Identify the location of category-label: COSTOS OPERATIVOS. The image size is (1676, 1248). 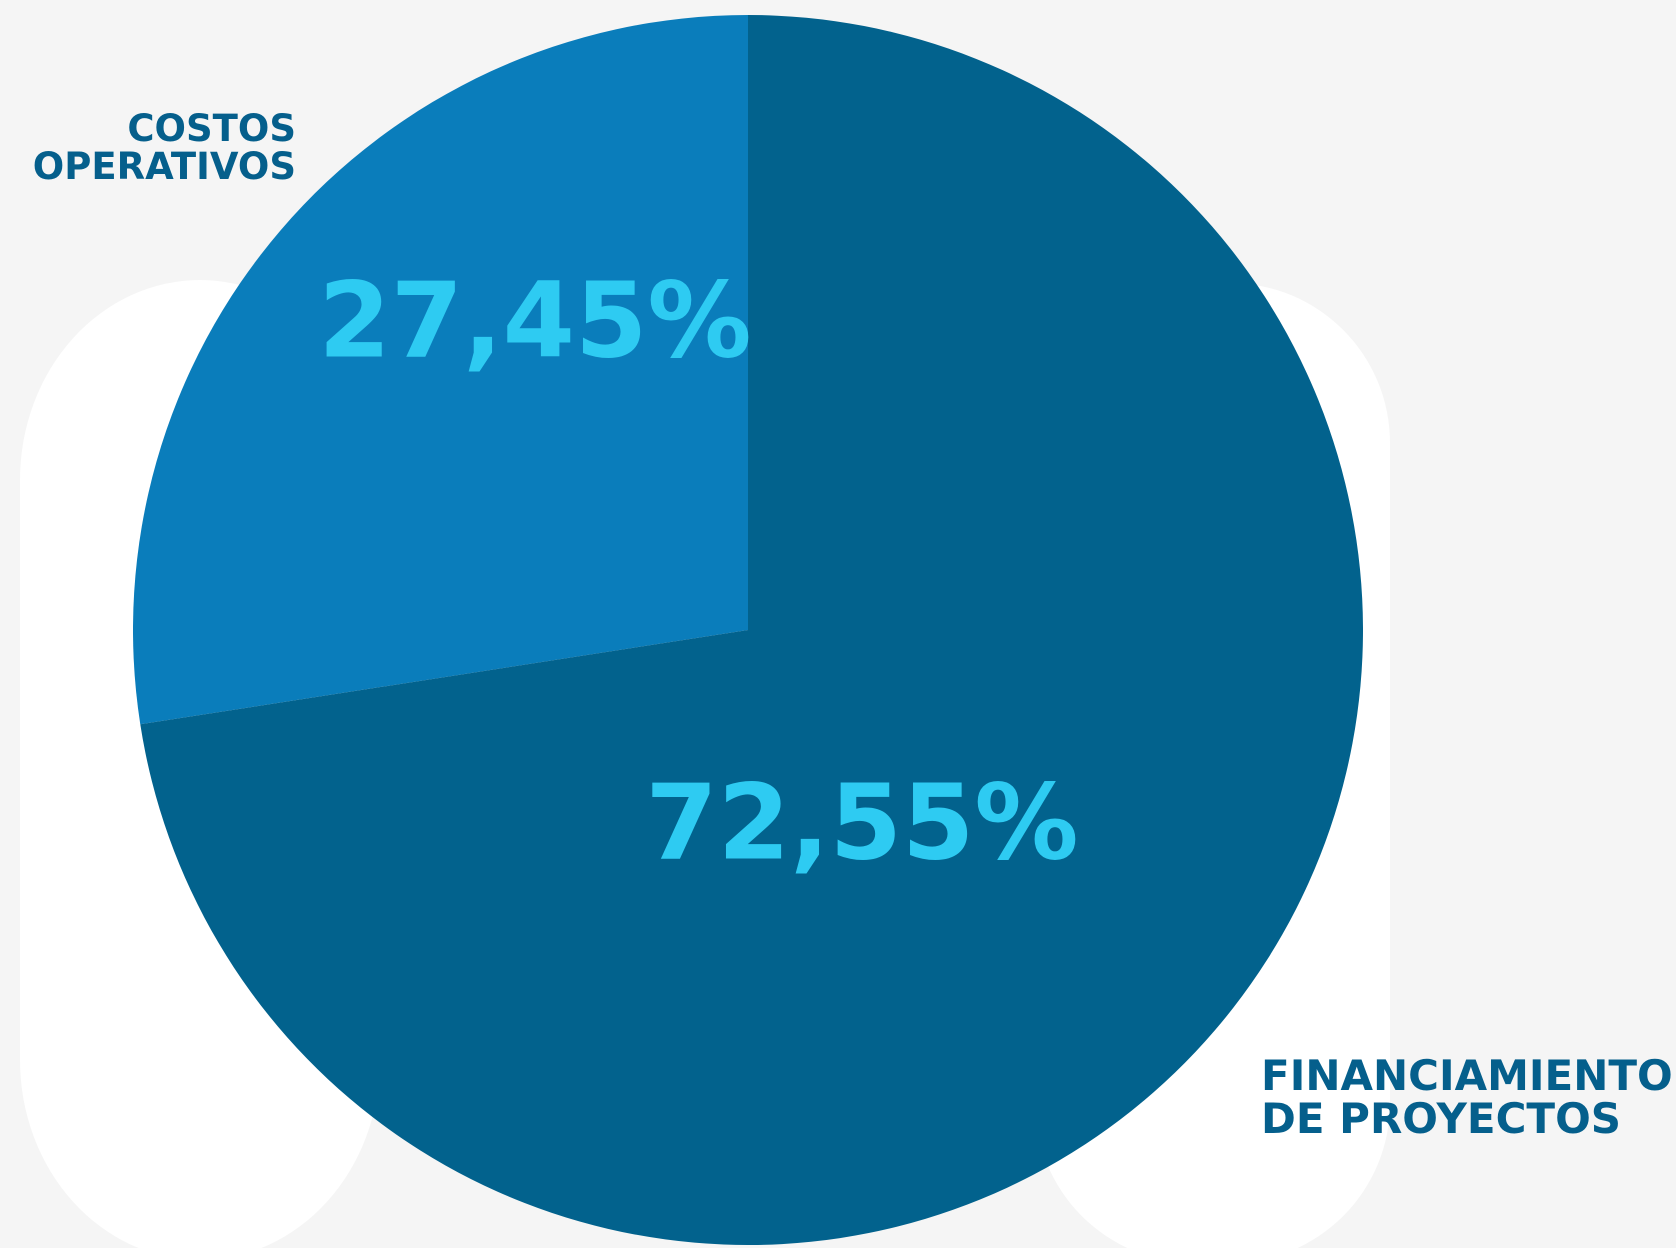
(164, 147).